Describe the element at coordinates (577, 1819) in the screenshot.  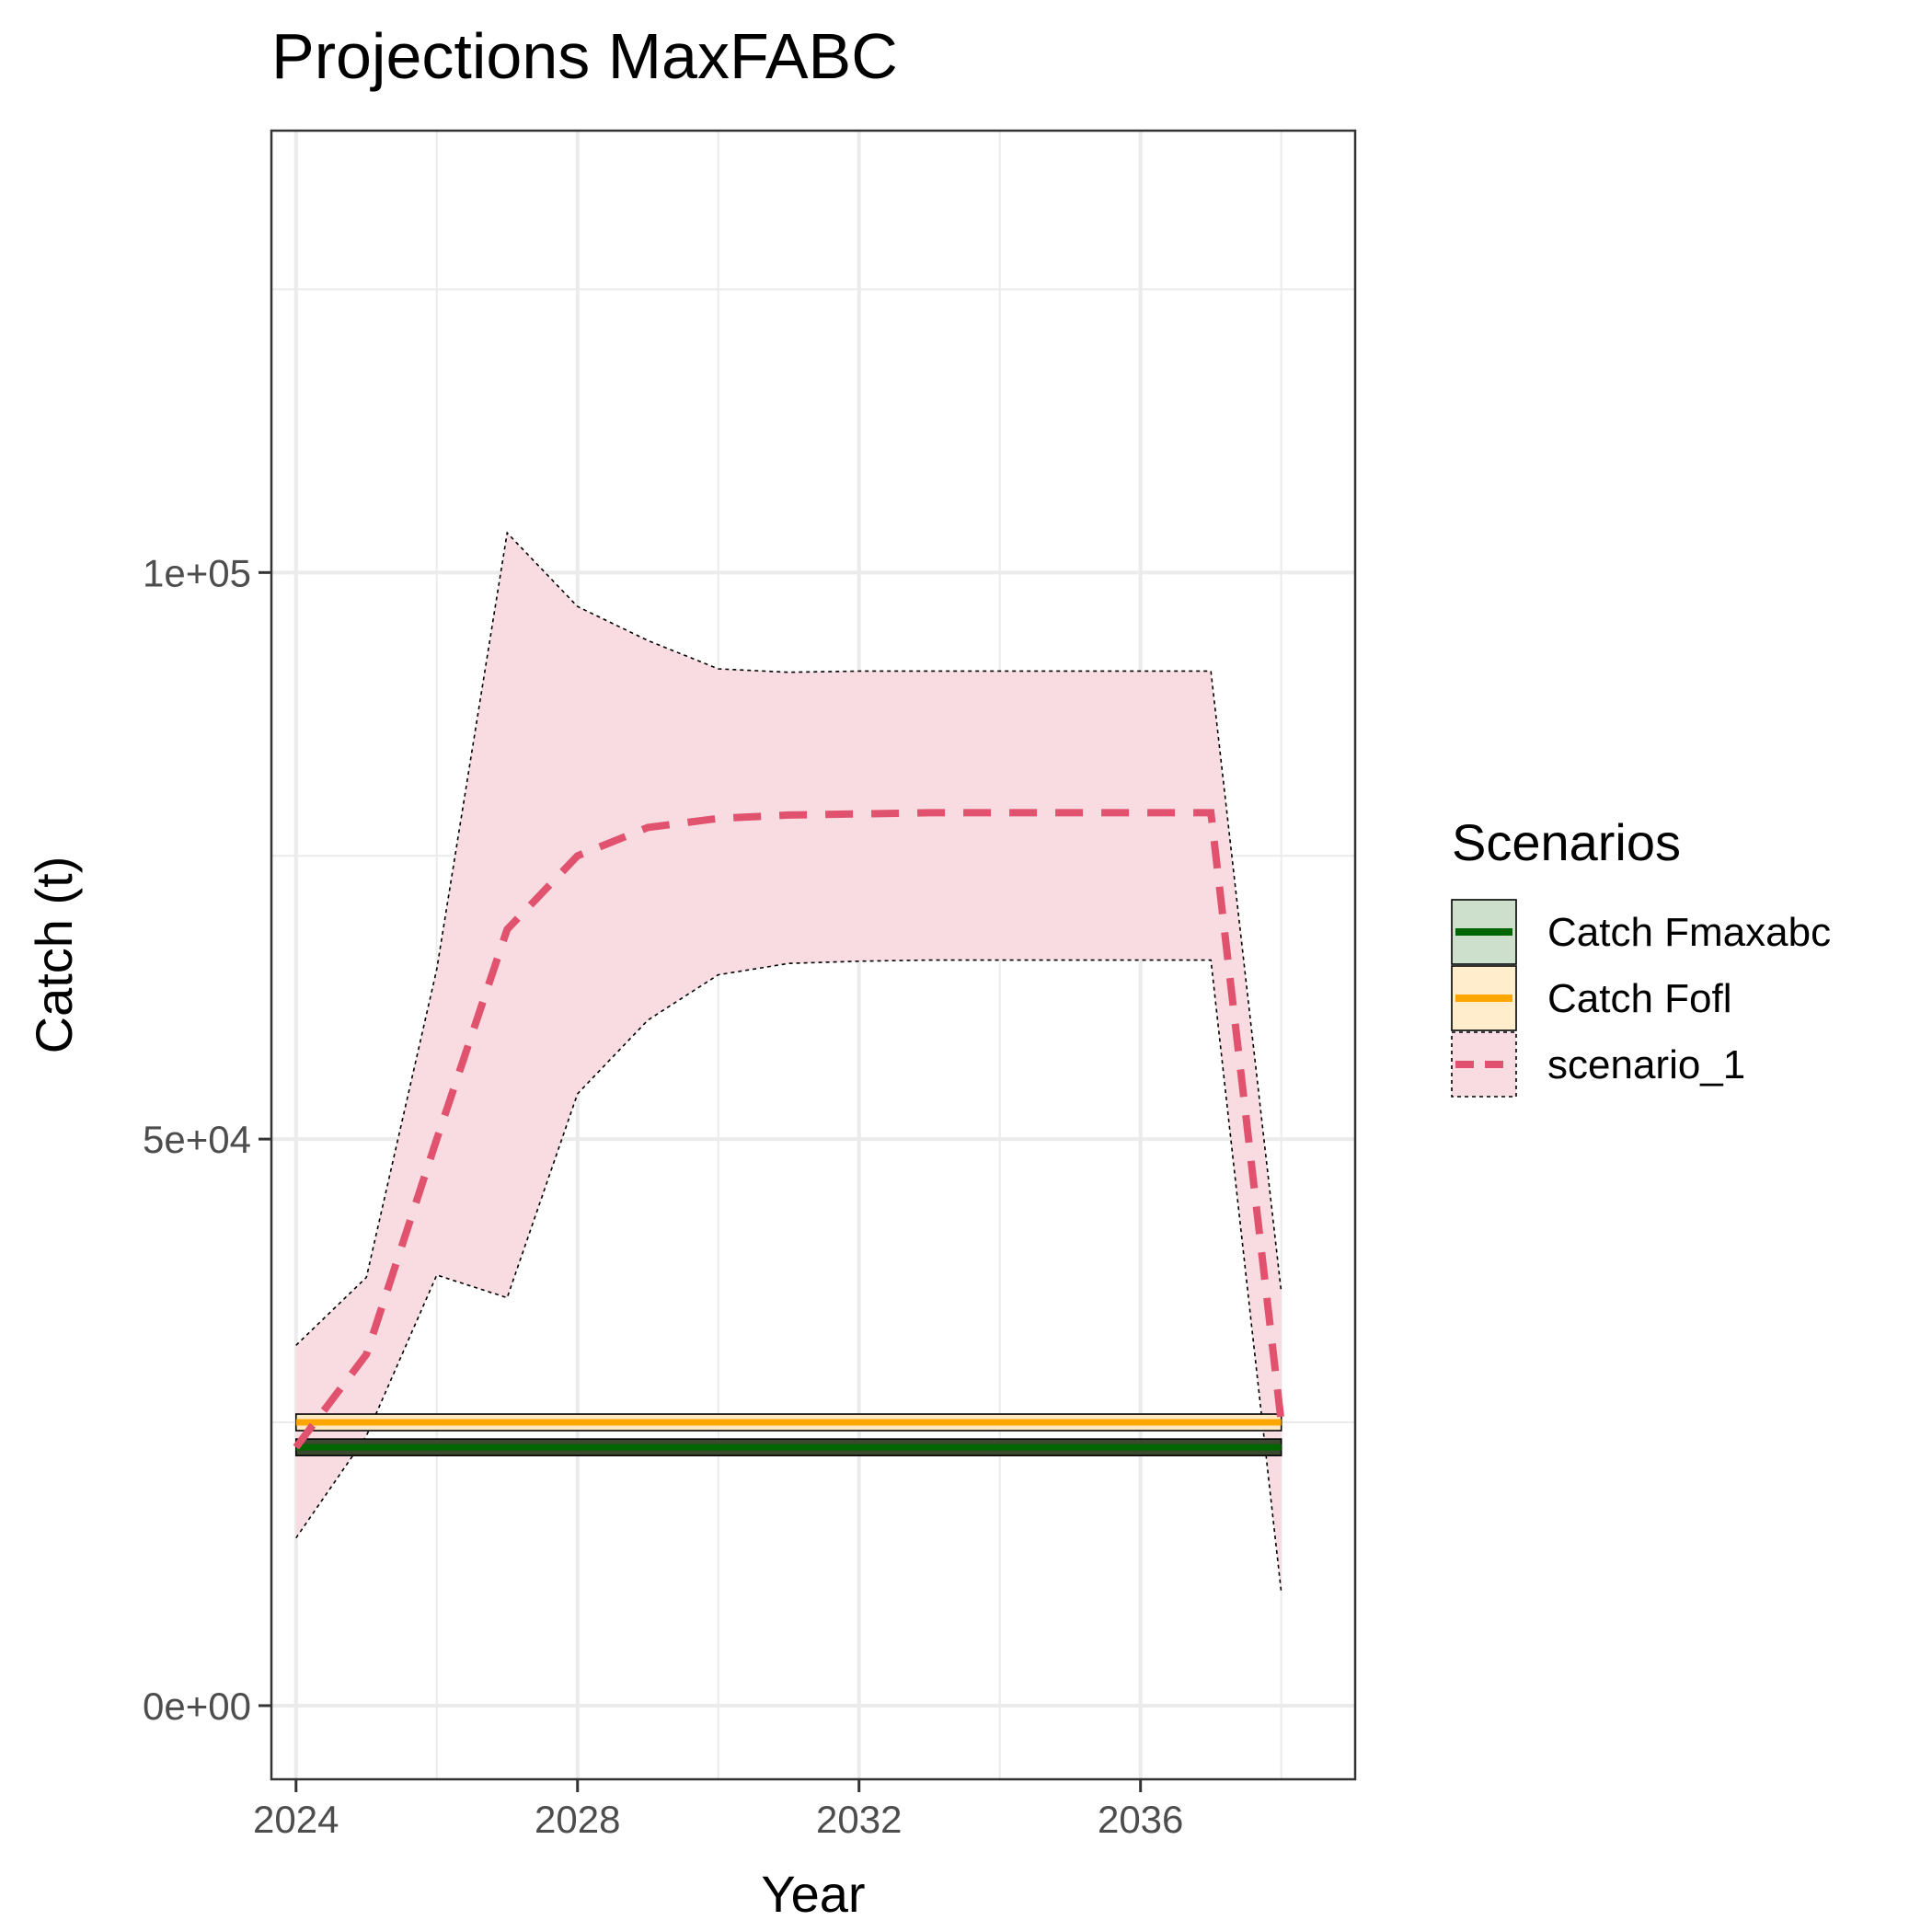
I see `x-tick-label: 2028` at that location.